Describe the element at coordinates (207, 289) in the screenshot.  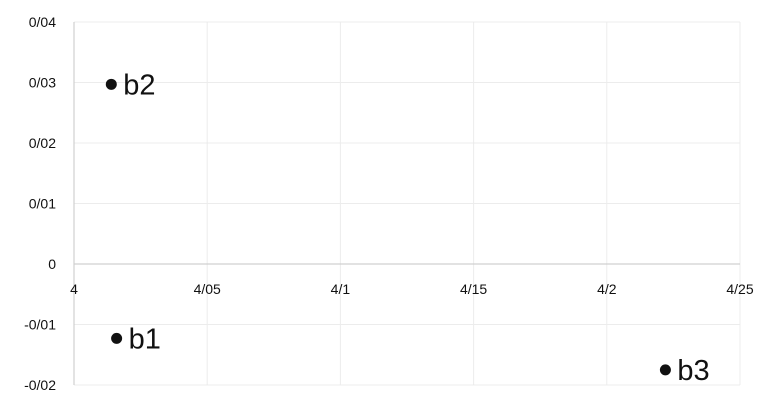
I see `x-tick-label: 4/05` at that location.